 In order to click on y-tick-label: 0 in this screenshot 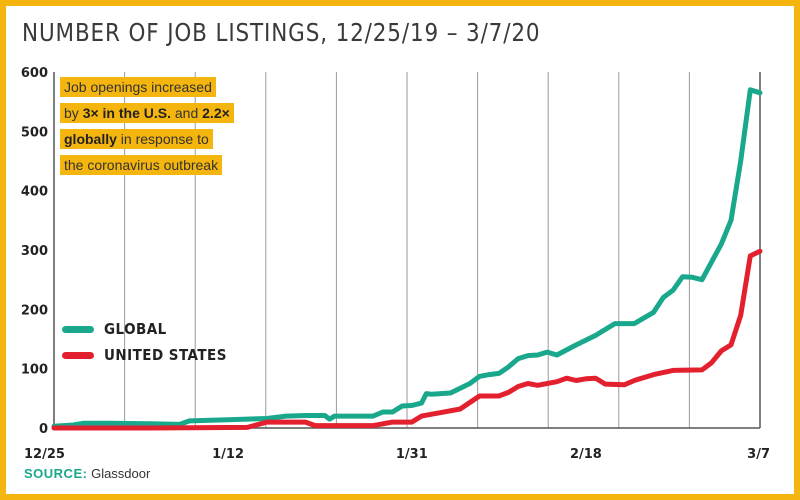, I will do `click(43, 429)`.